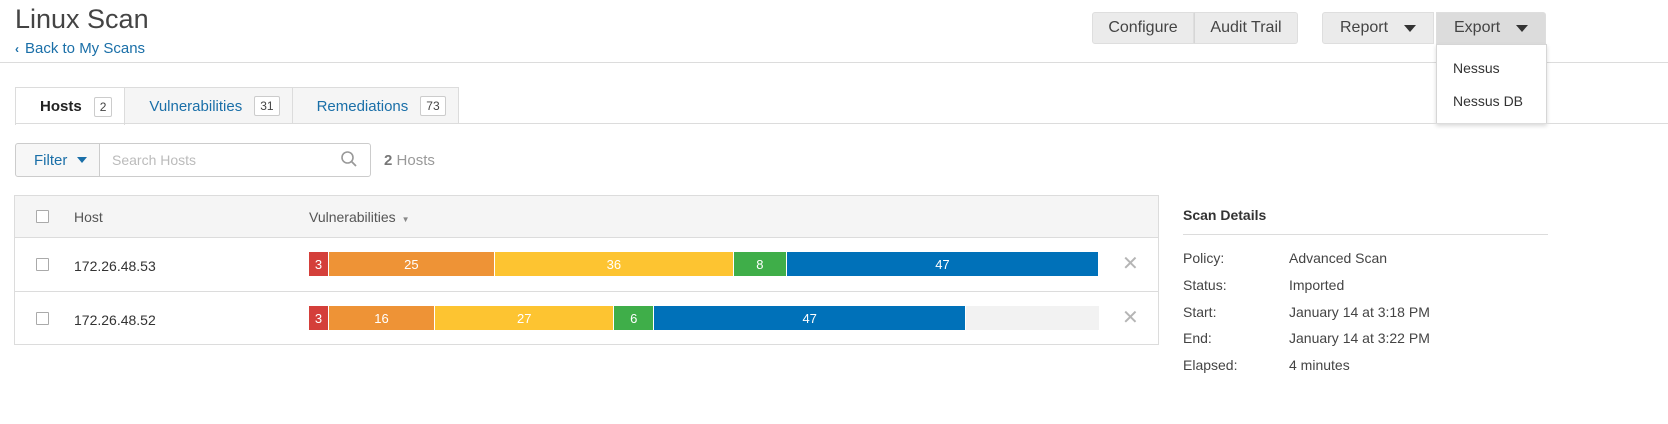 The height and width of the screenshot is (424, 1668). What do you see at coordinates (362, 106) in the screenshot?
I see `tab-label: Remediations` at bounding box center [362, 106].